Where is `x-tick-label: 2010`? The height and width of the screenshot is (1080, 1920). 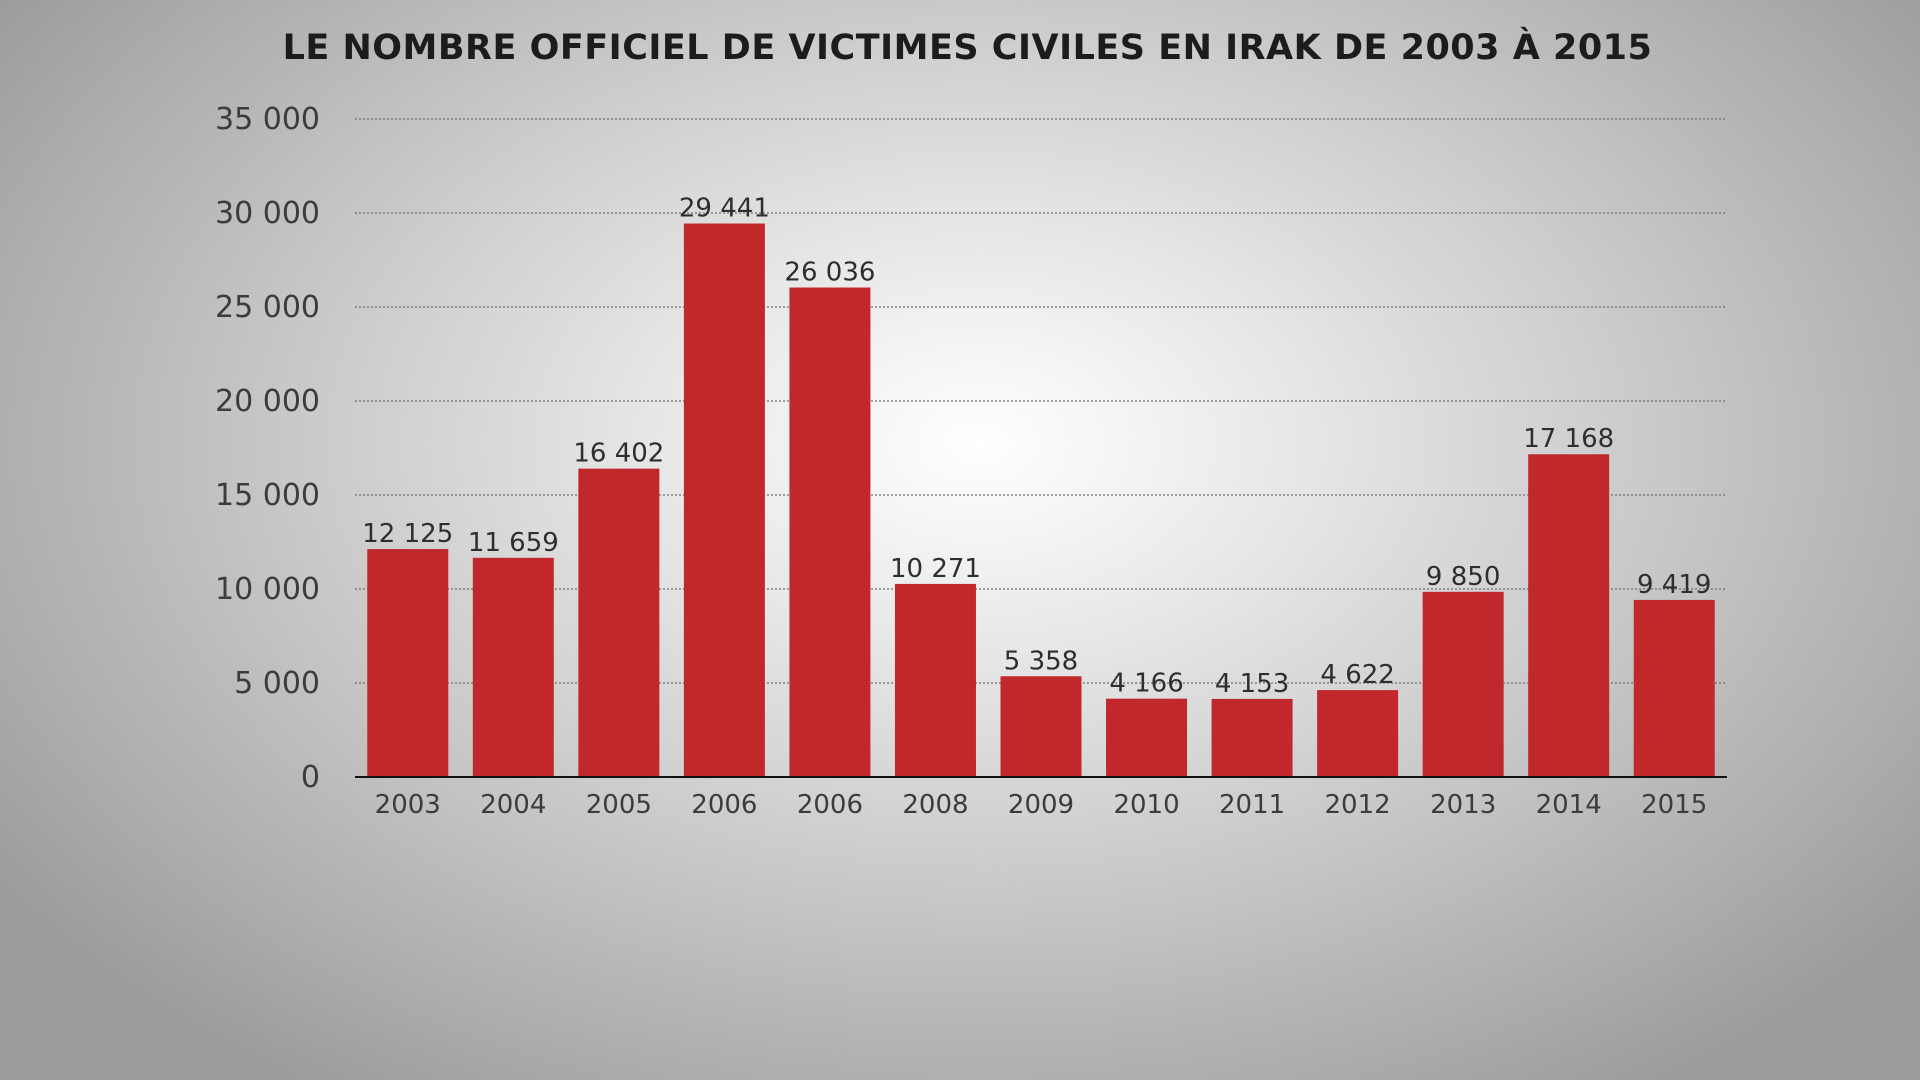 x-tick-label: 2010 is located at coordinates (1146, 805).